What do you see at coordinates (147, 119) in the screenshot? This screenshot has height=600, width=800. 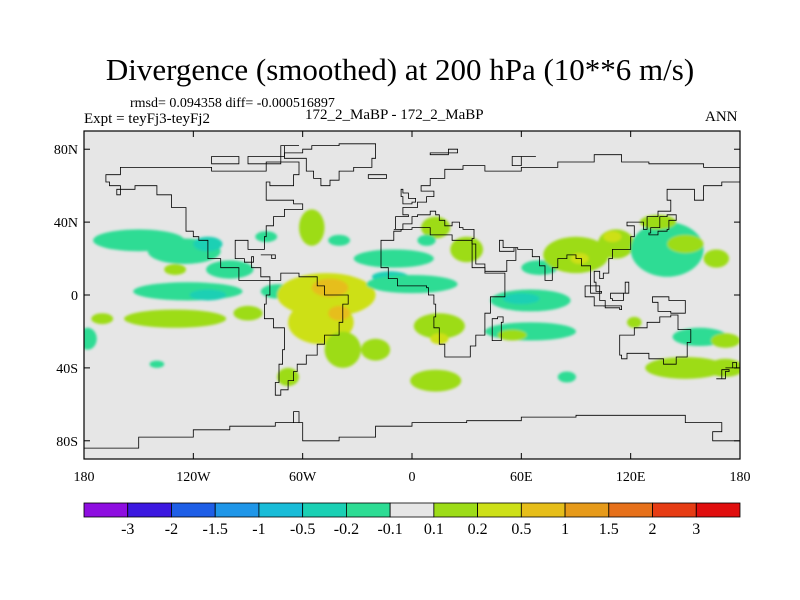 I see `experiment-label: Expt = teyFj3-teyFj2` at bounding box center [147, 119].